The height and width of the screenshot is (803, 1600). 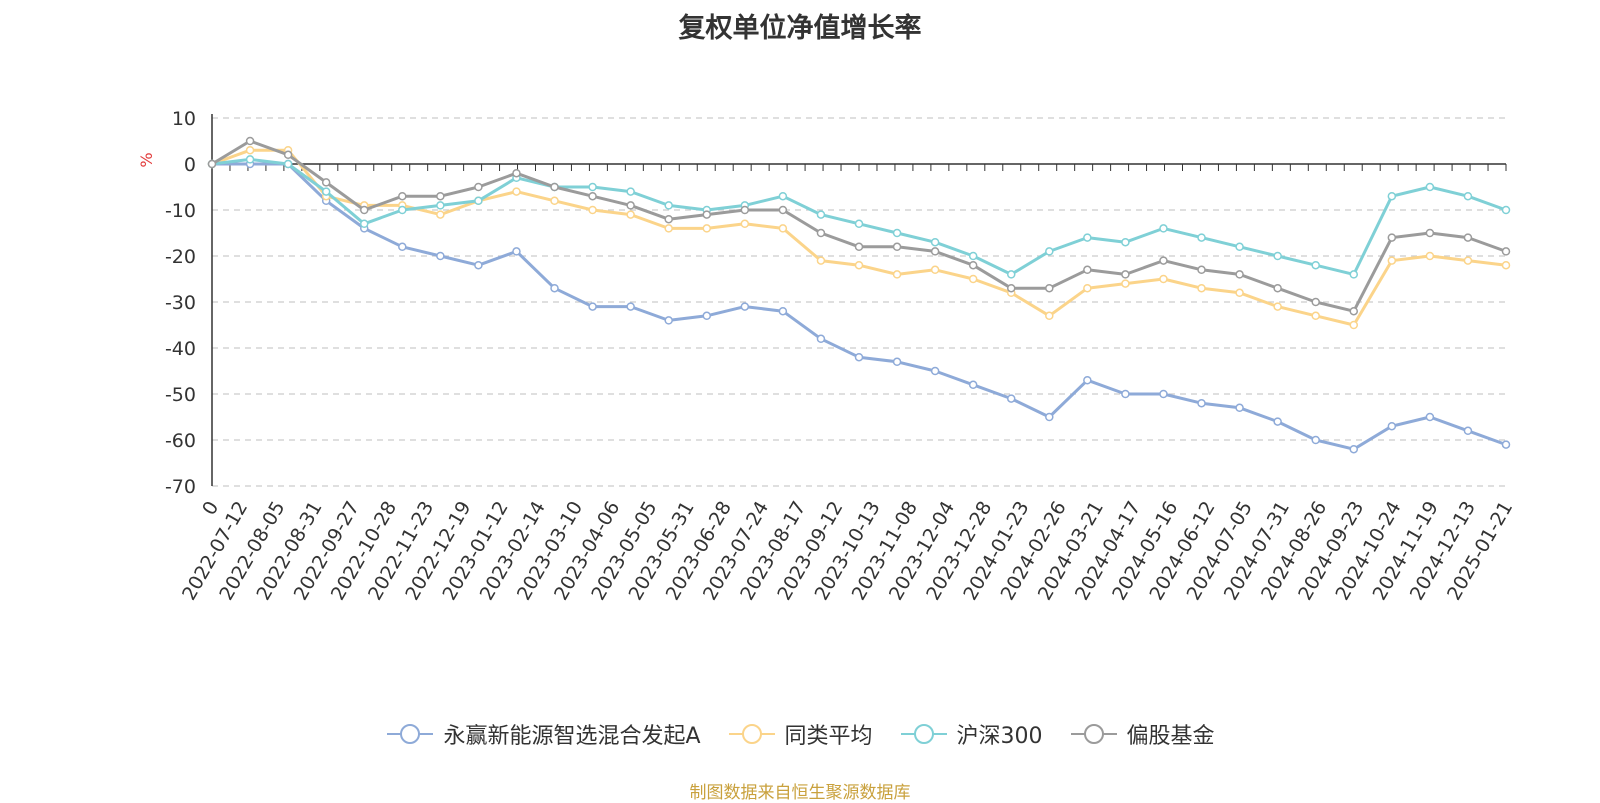 What do you see at coordinates (800, 793) in the screenshot?
I see `source-note: 制图数据来自恒生聚源数据库` at bounding box center [800, 793].